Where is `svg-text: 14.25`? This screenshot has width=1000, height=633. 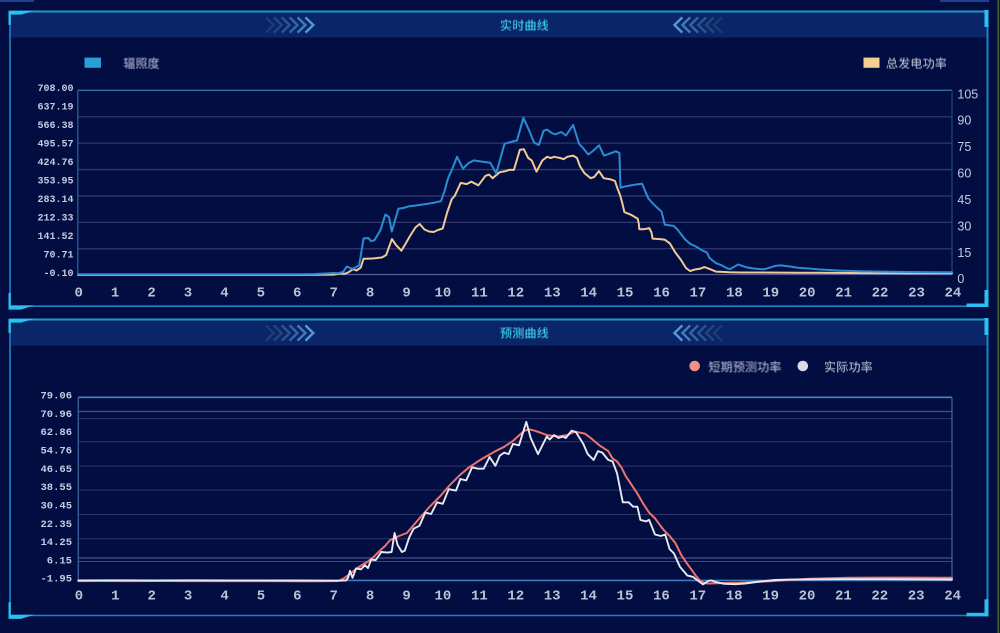
svg-text: 14.25 is located at coordinates (56, 543).